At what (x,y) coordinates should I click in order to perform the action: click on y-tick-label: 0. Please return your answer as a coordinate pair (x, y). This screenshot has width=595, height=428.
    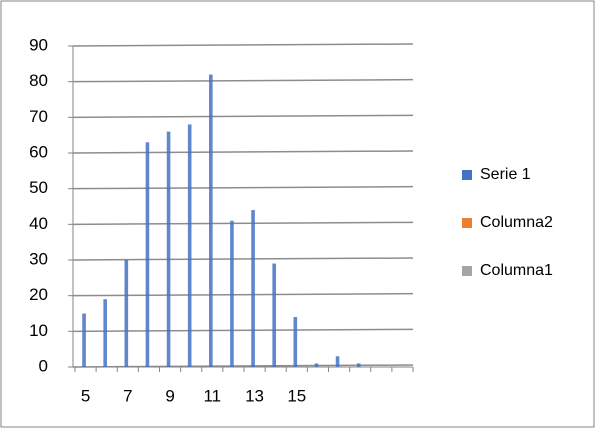
    Looking at the image, I should click on (43, 365).